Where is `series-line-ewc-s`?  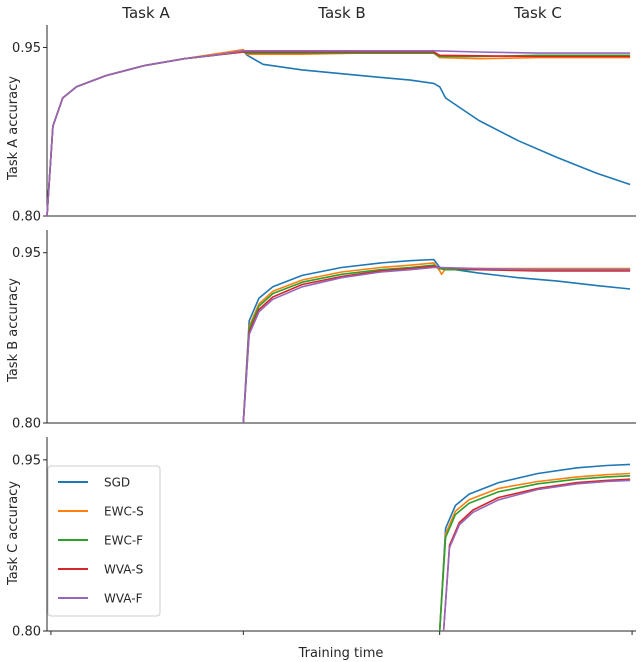
series-line-ewc-s is located at coordinates (534, 552).